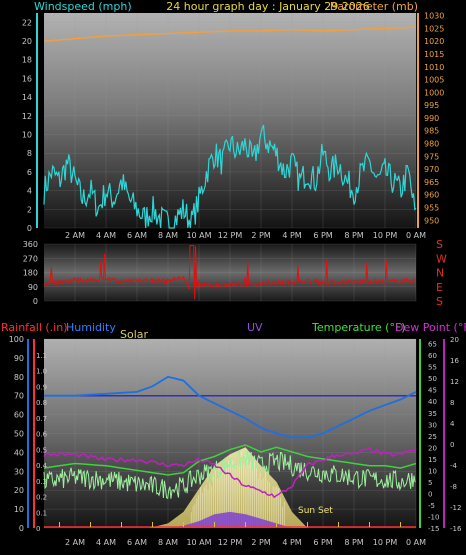 The height and width of the screenshot is (555, 466). Describe the element at coordinates (27, 22) in the screenshot. I see `wind-tick-label: 22` at that location.